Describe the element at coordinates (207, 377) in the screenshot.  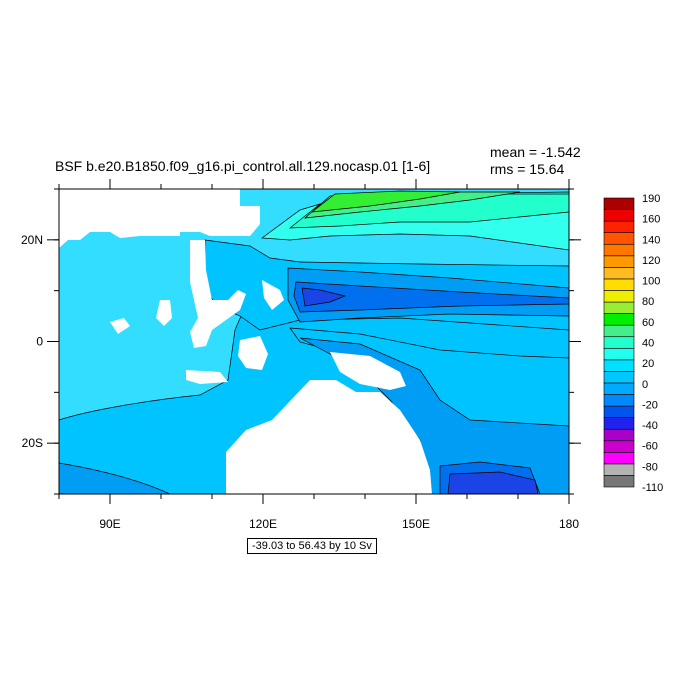
I see `land-sumatra` at that location.